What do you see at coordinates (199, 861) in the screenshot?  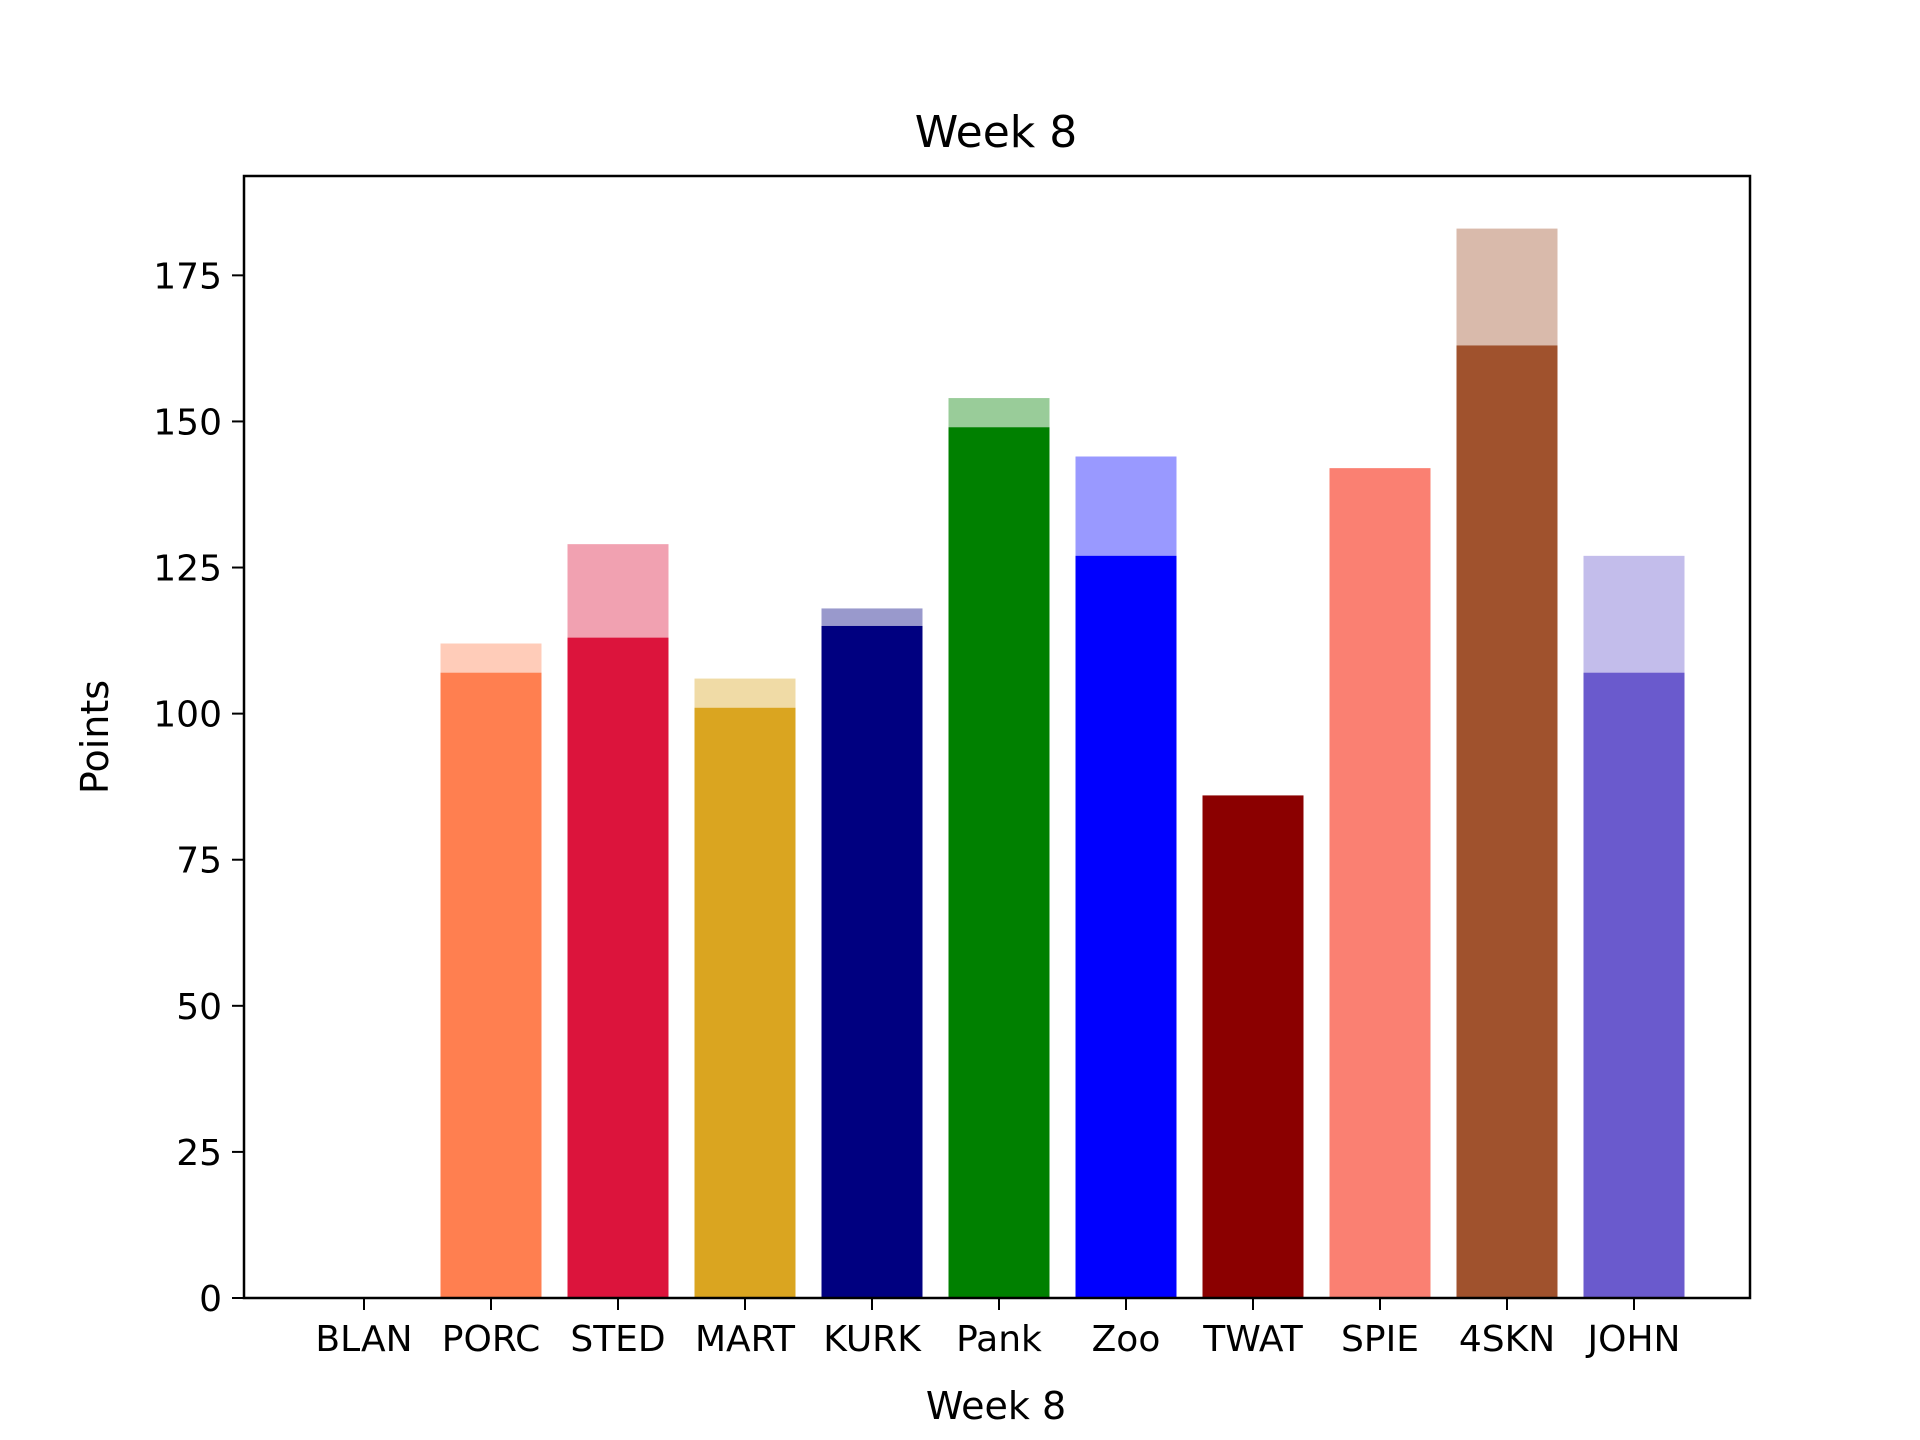 I see `y-tick-label-75: 75` at bounding box center [199, 861].